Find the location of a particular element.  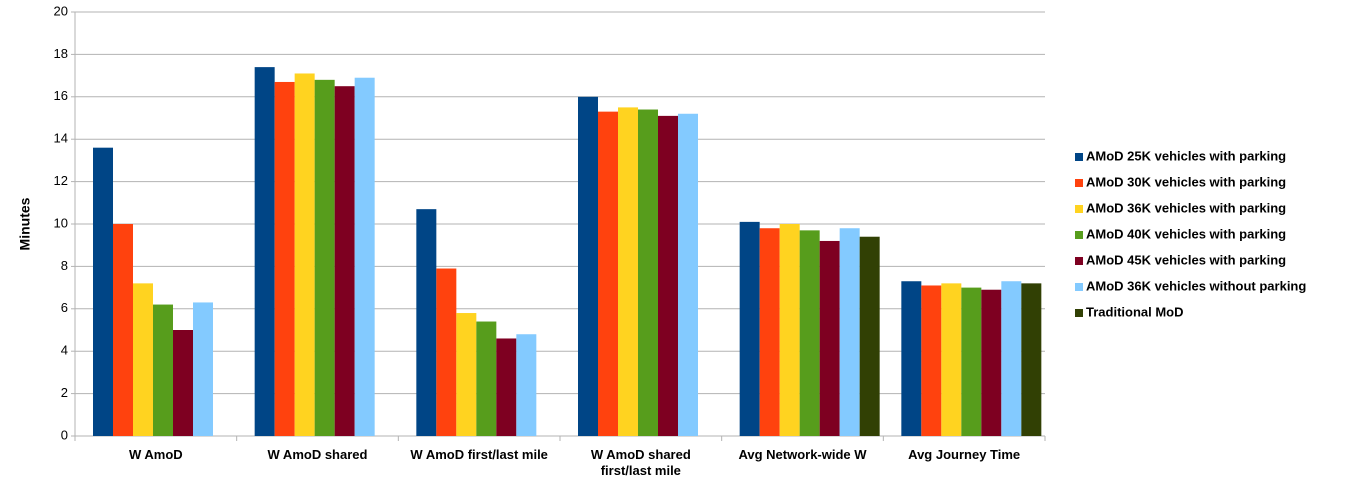

x-tick-label: Avg Journey Time is located at coordinates (964, 454).